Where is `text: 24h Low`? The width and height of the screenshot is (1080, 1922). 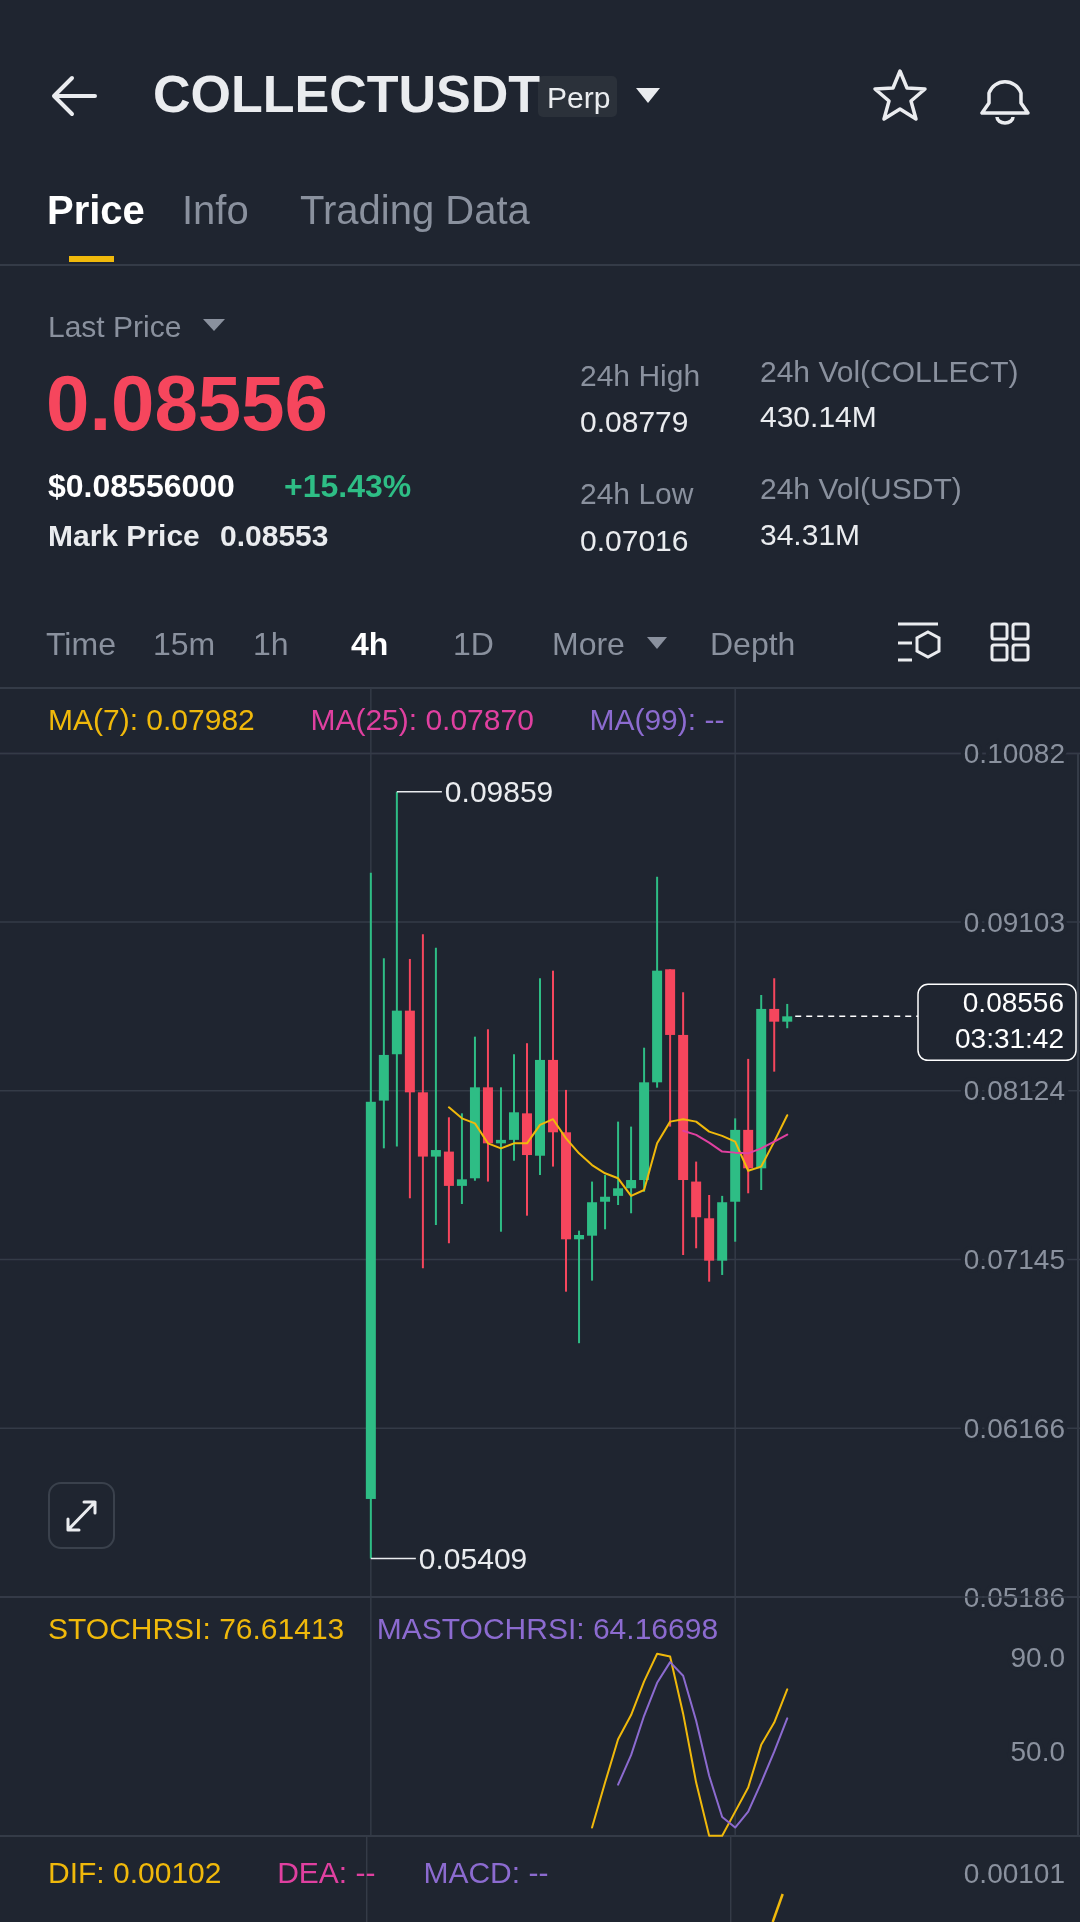
text: 24h Low is located at coordinates (637, 493).